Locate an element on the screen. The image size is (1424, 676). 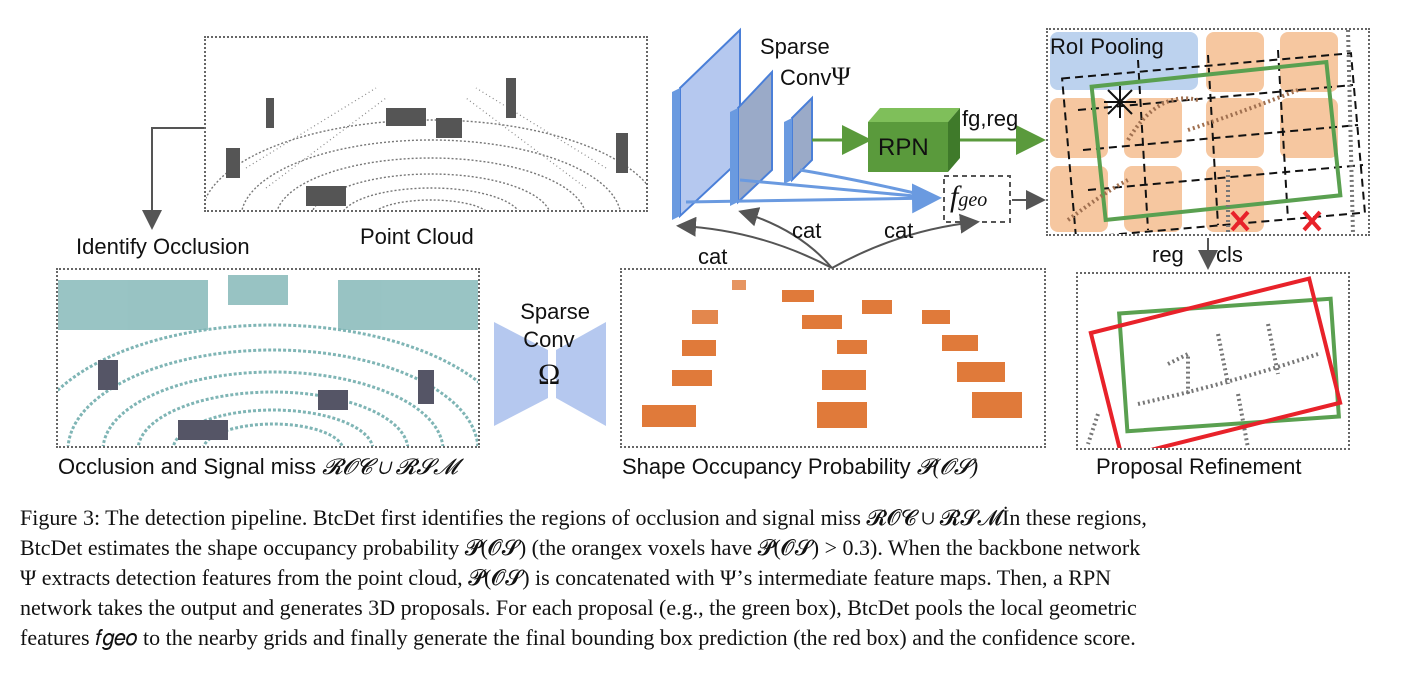
occlusion-image is located at coordinates (268, 360).